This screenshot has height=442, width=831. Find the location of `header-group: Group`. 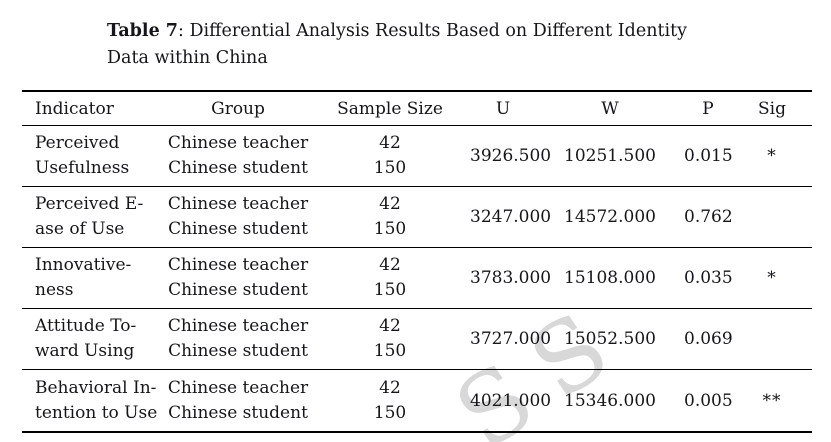

header-group: Group is located at coordinates (238, 108).